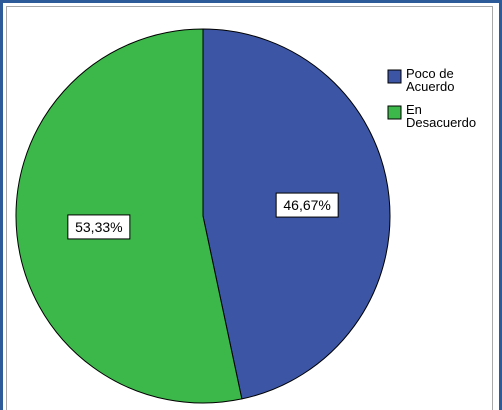 The width and height of the screenshot is (502, 410). What do you see at coordinates (441, 116) in the screenshot?
I see `legend-label-1: En Desacuerdo` at bounding box center [441, 116].